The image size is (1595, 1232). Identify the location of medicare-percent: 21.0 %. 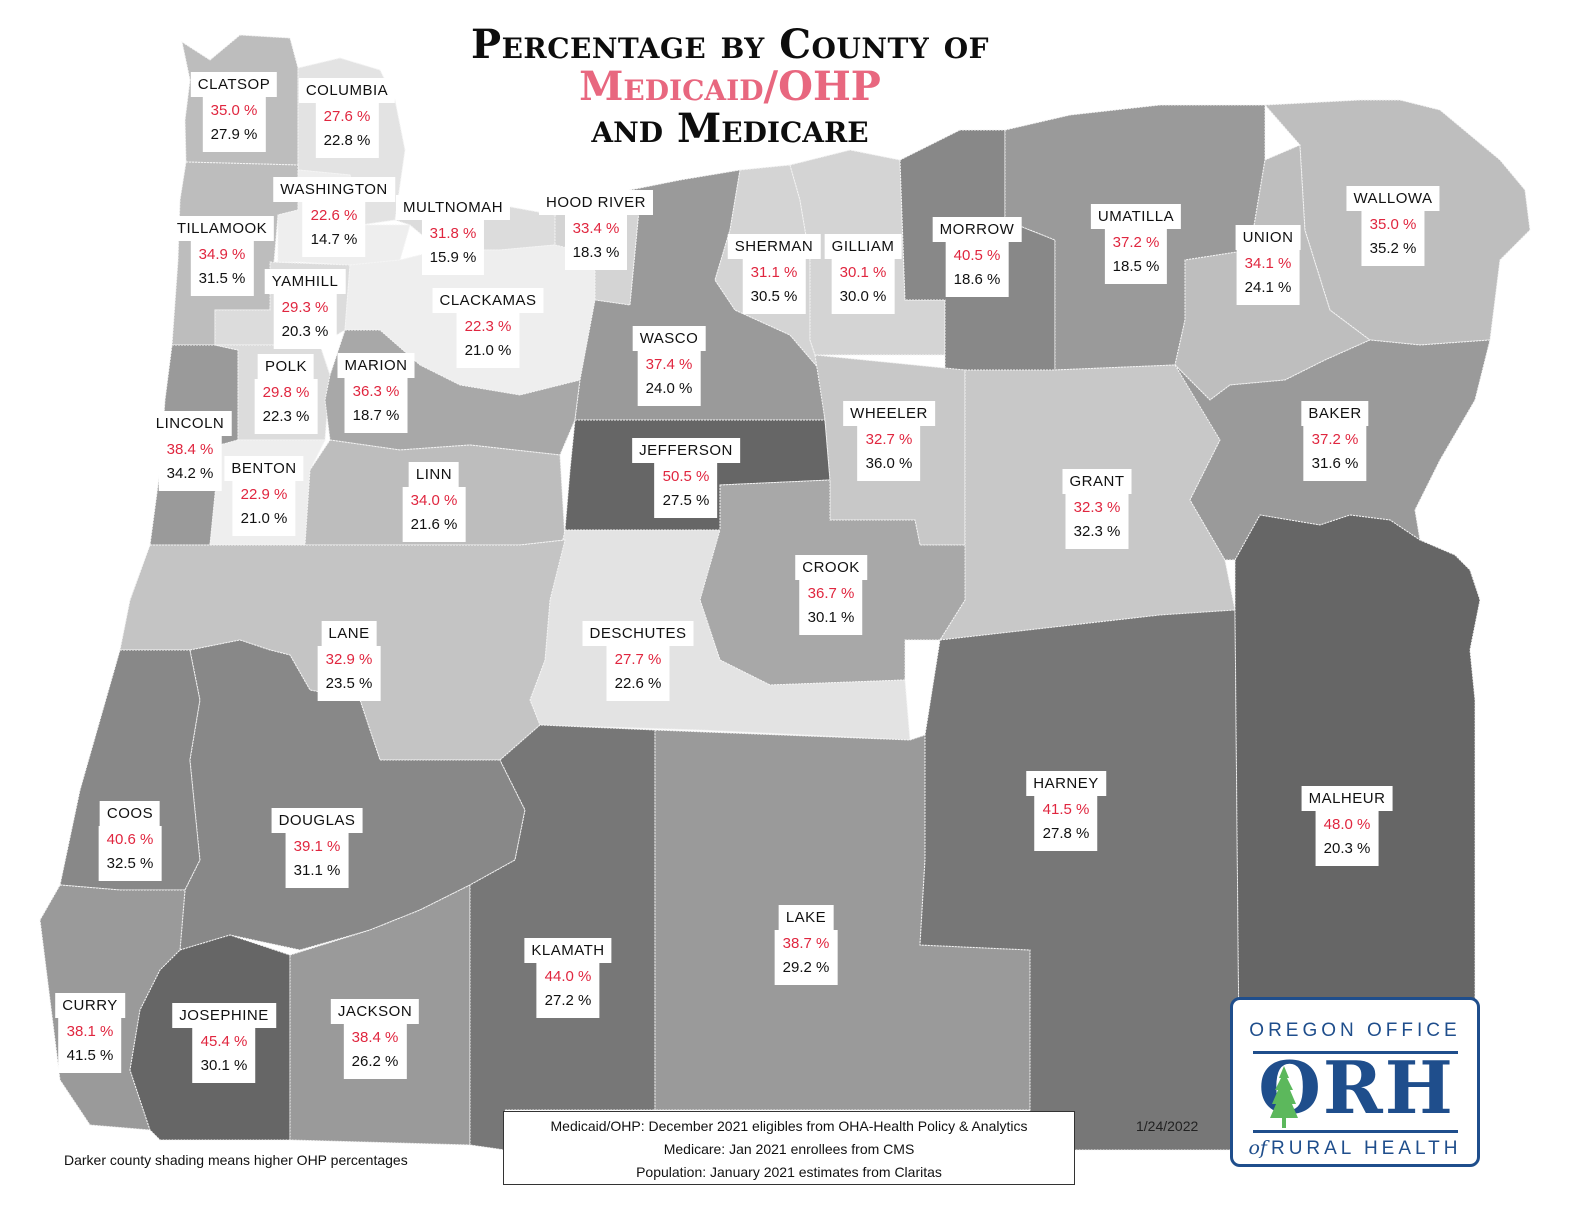
(264, 518).